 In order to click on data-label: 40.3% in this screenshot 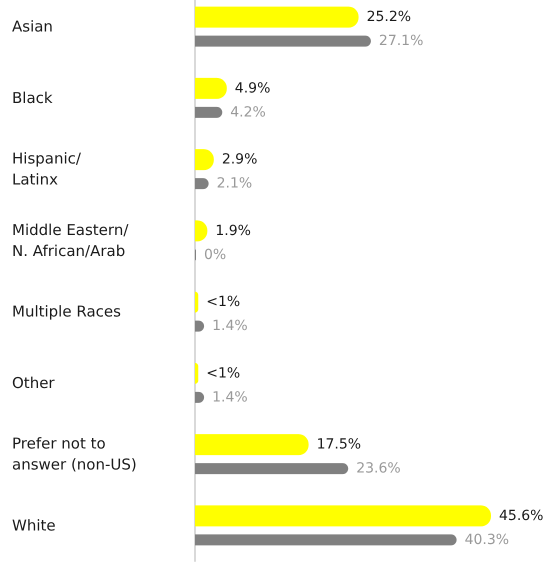, I will do `click(487, 540)`.